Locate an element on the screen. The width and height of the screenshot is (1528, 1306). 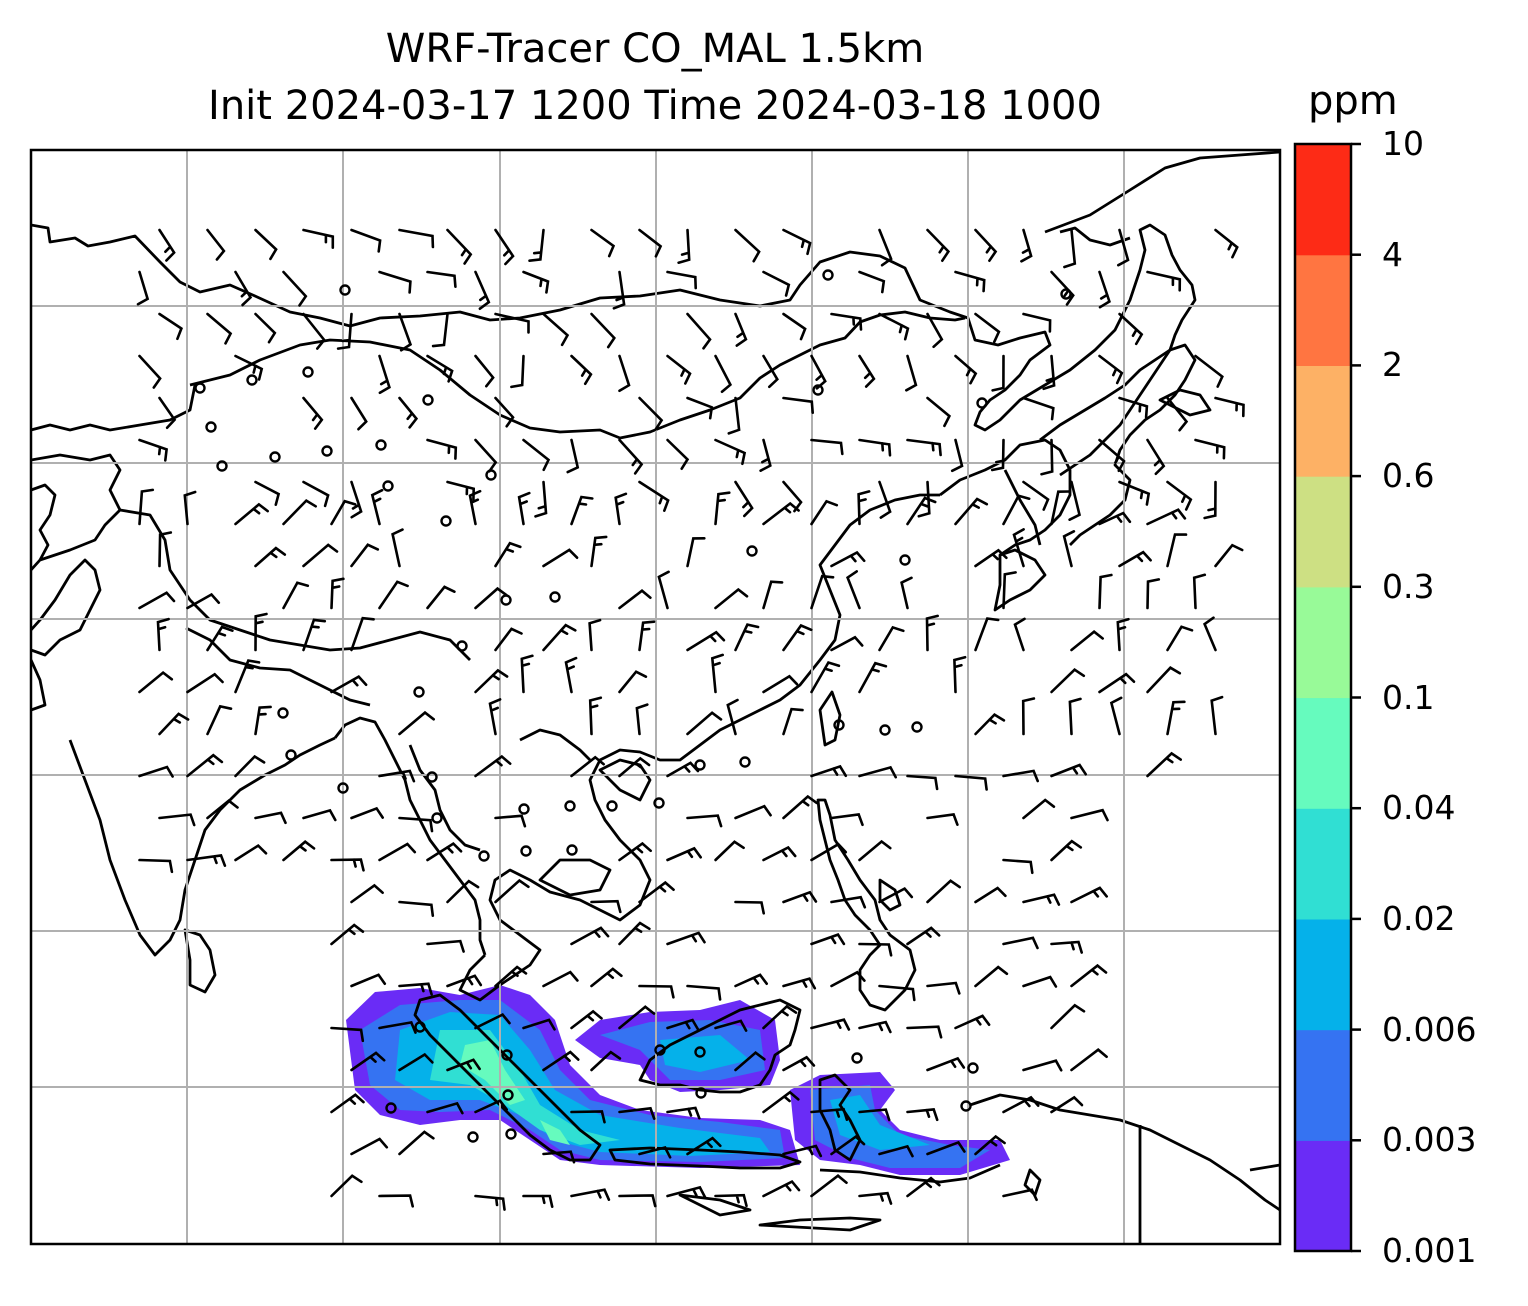
colorbar-tick-label: 0.3 is located at coordinates (1408, 586).